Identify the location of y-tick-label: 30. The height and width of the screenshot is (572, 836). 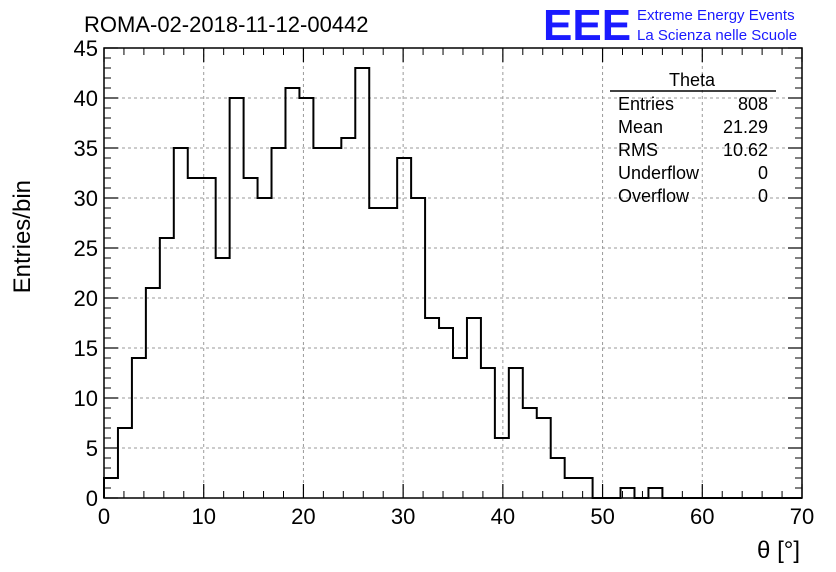
(86, 198).